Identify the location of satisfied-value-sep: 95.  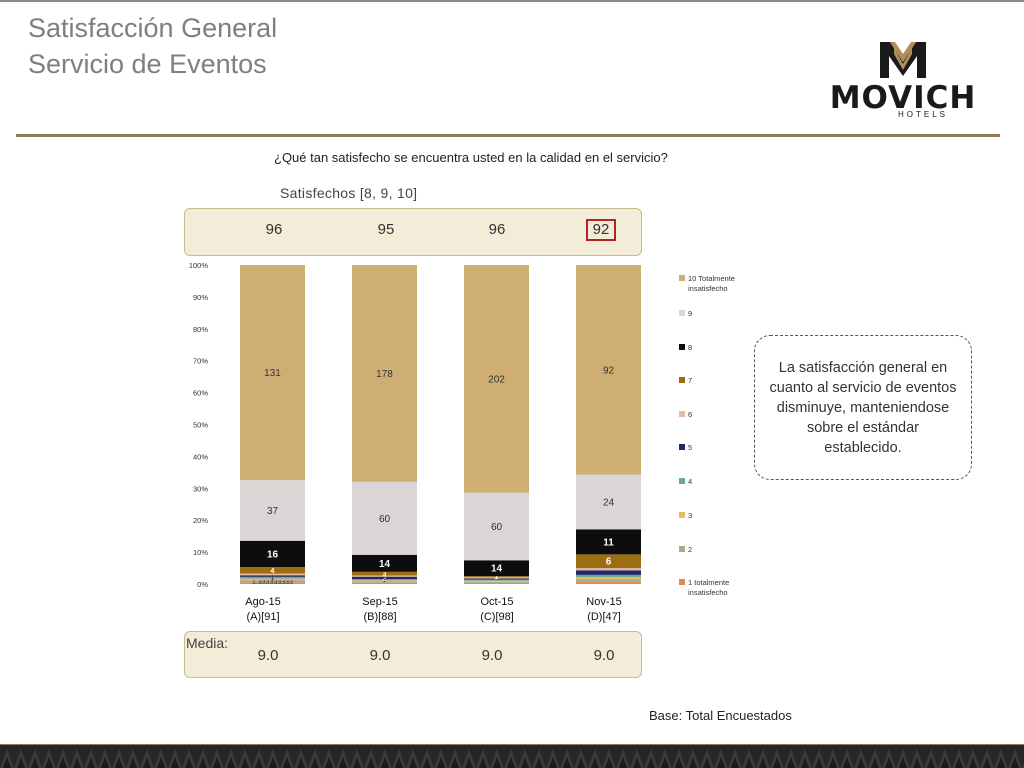
(386, 229).